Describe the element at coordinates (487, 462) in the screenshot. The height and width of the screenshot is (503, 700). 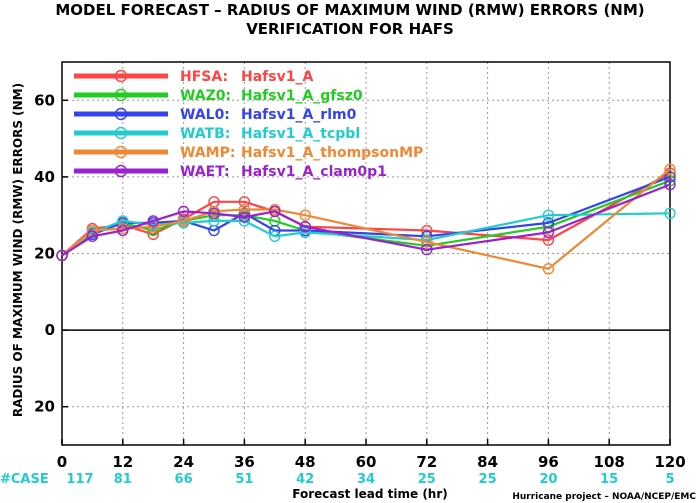
I see `x-tick-label: 84` at that location.